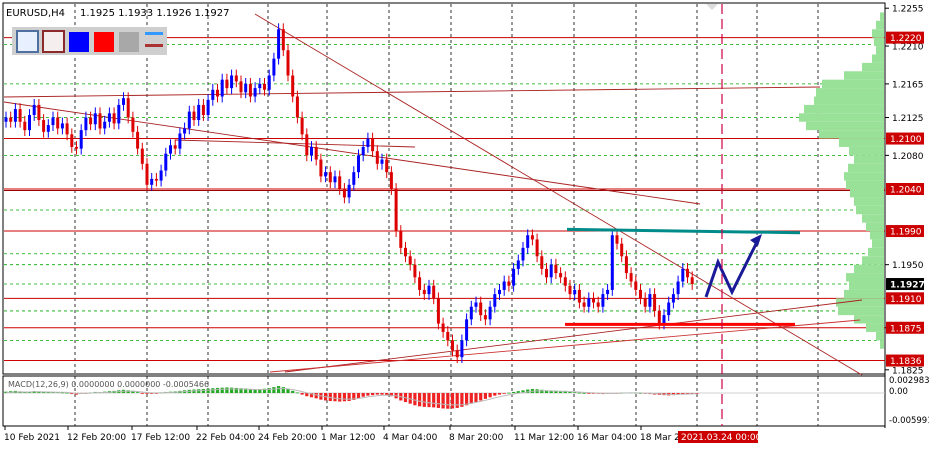 Image resolution: width=929 pixels, height=449 pixels. I want to click on macd-tick-label: 0.002983, so click(909, 381).